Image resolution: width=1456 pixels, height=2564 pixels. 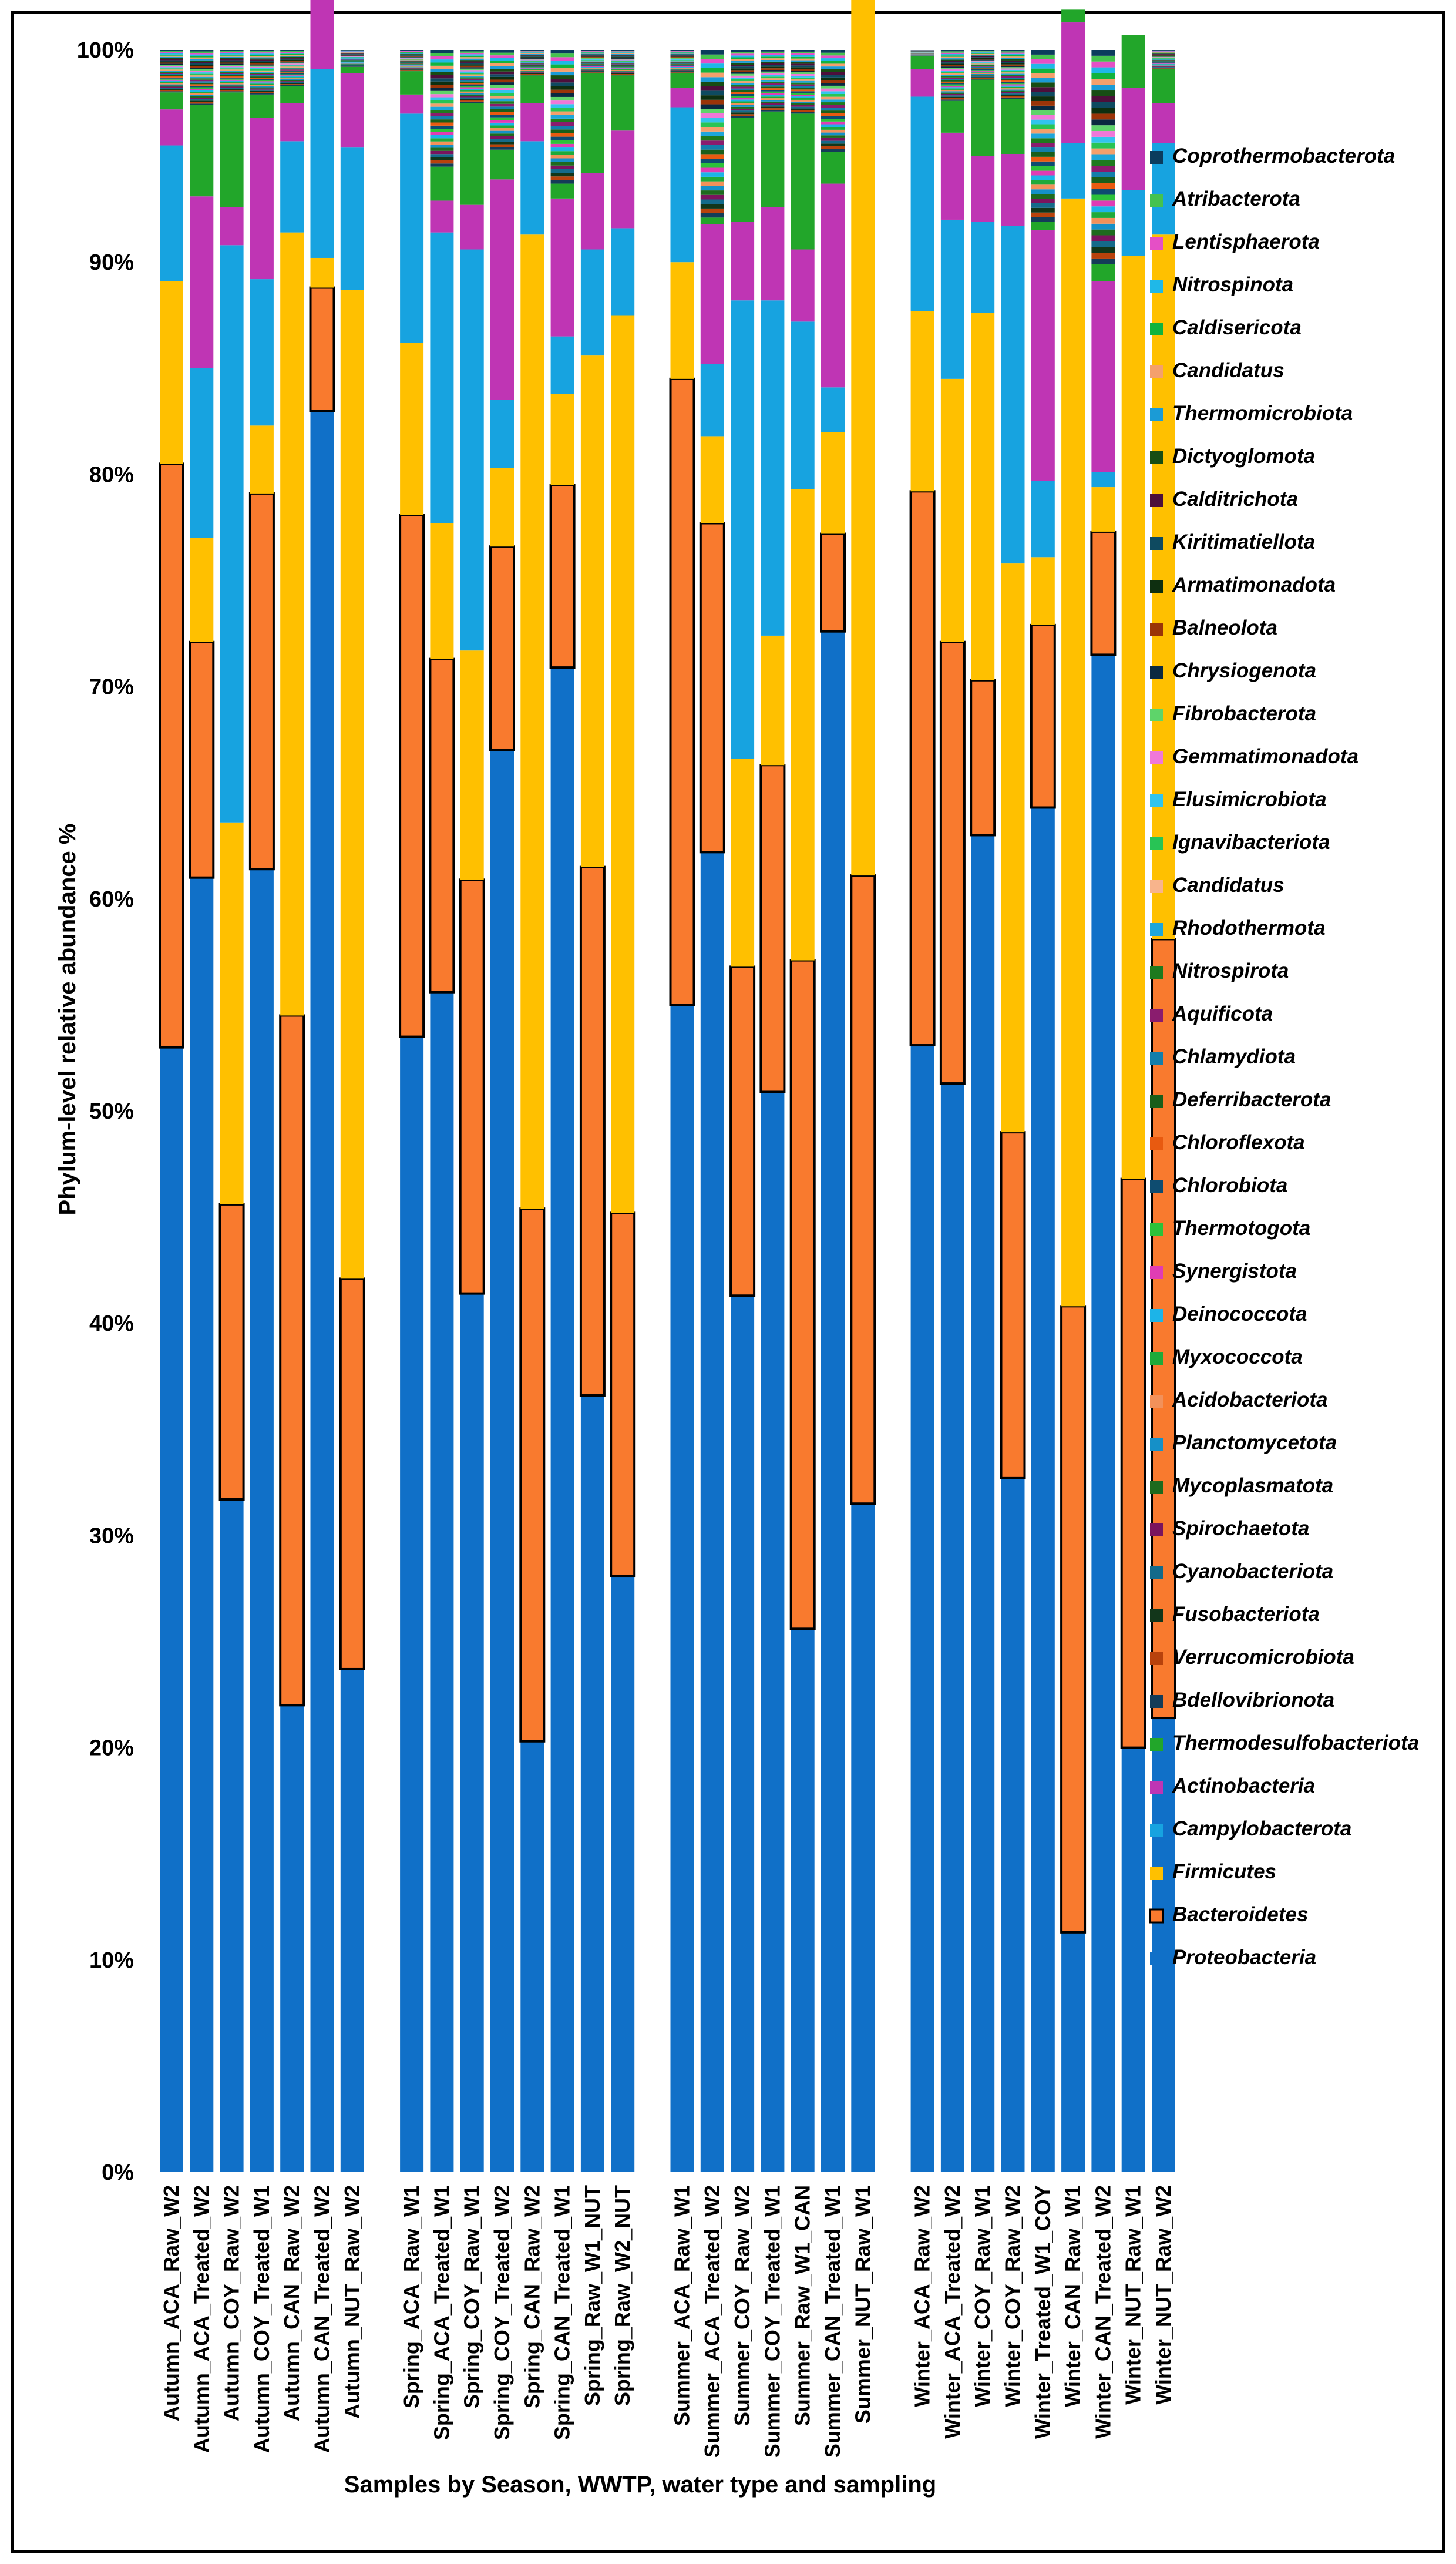 I want to click on x-tick-label: Spring_ACA_Treated_W1, so click(x=441, y=2312).